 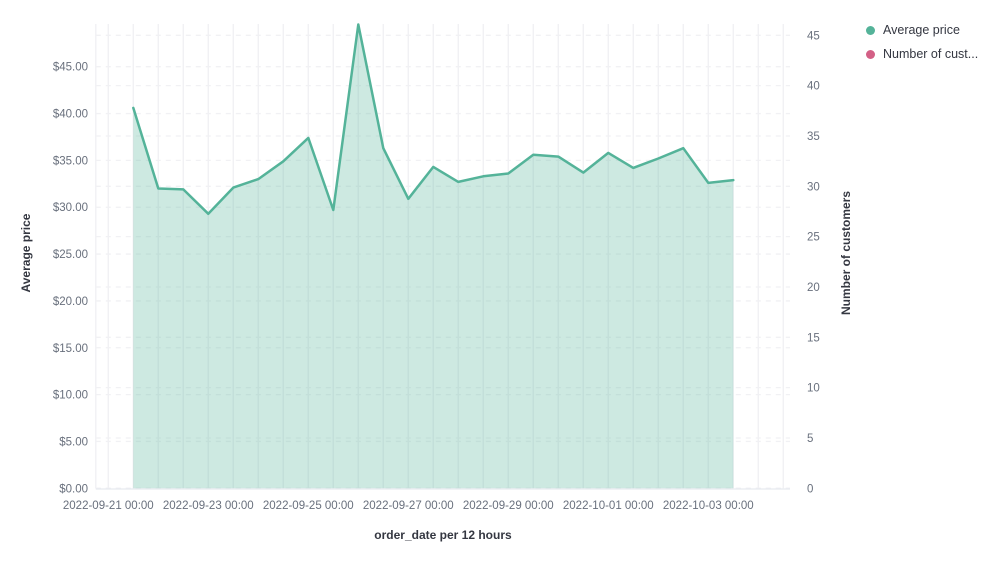 What do you see at coordinates (846, 253) in the screenshot?
I see `y-axis-title-right: Number of customers` at bounding box center [846, 253].